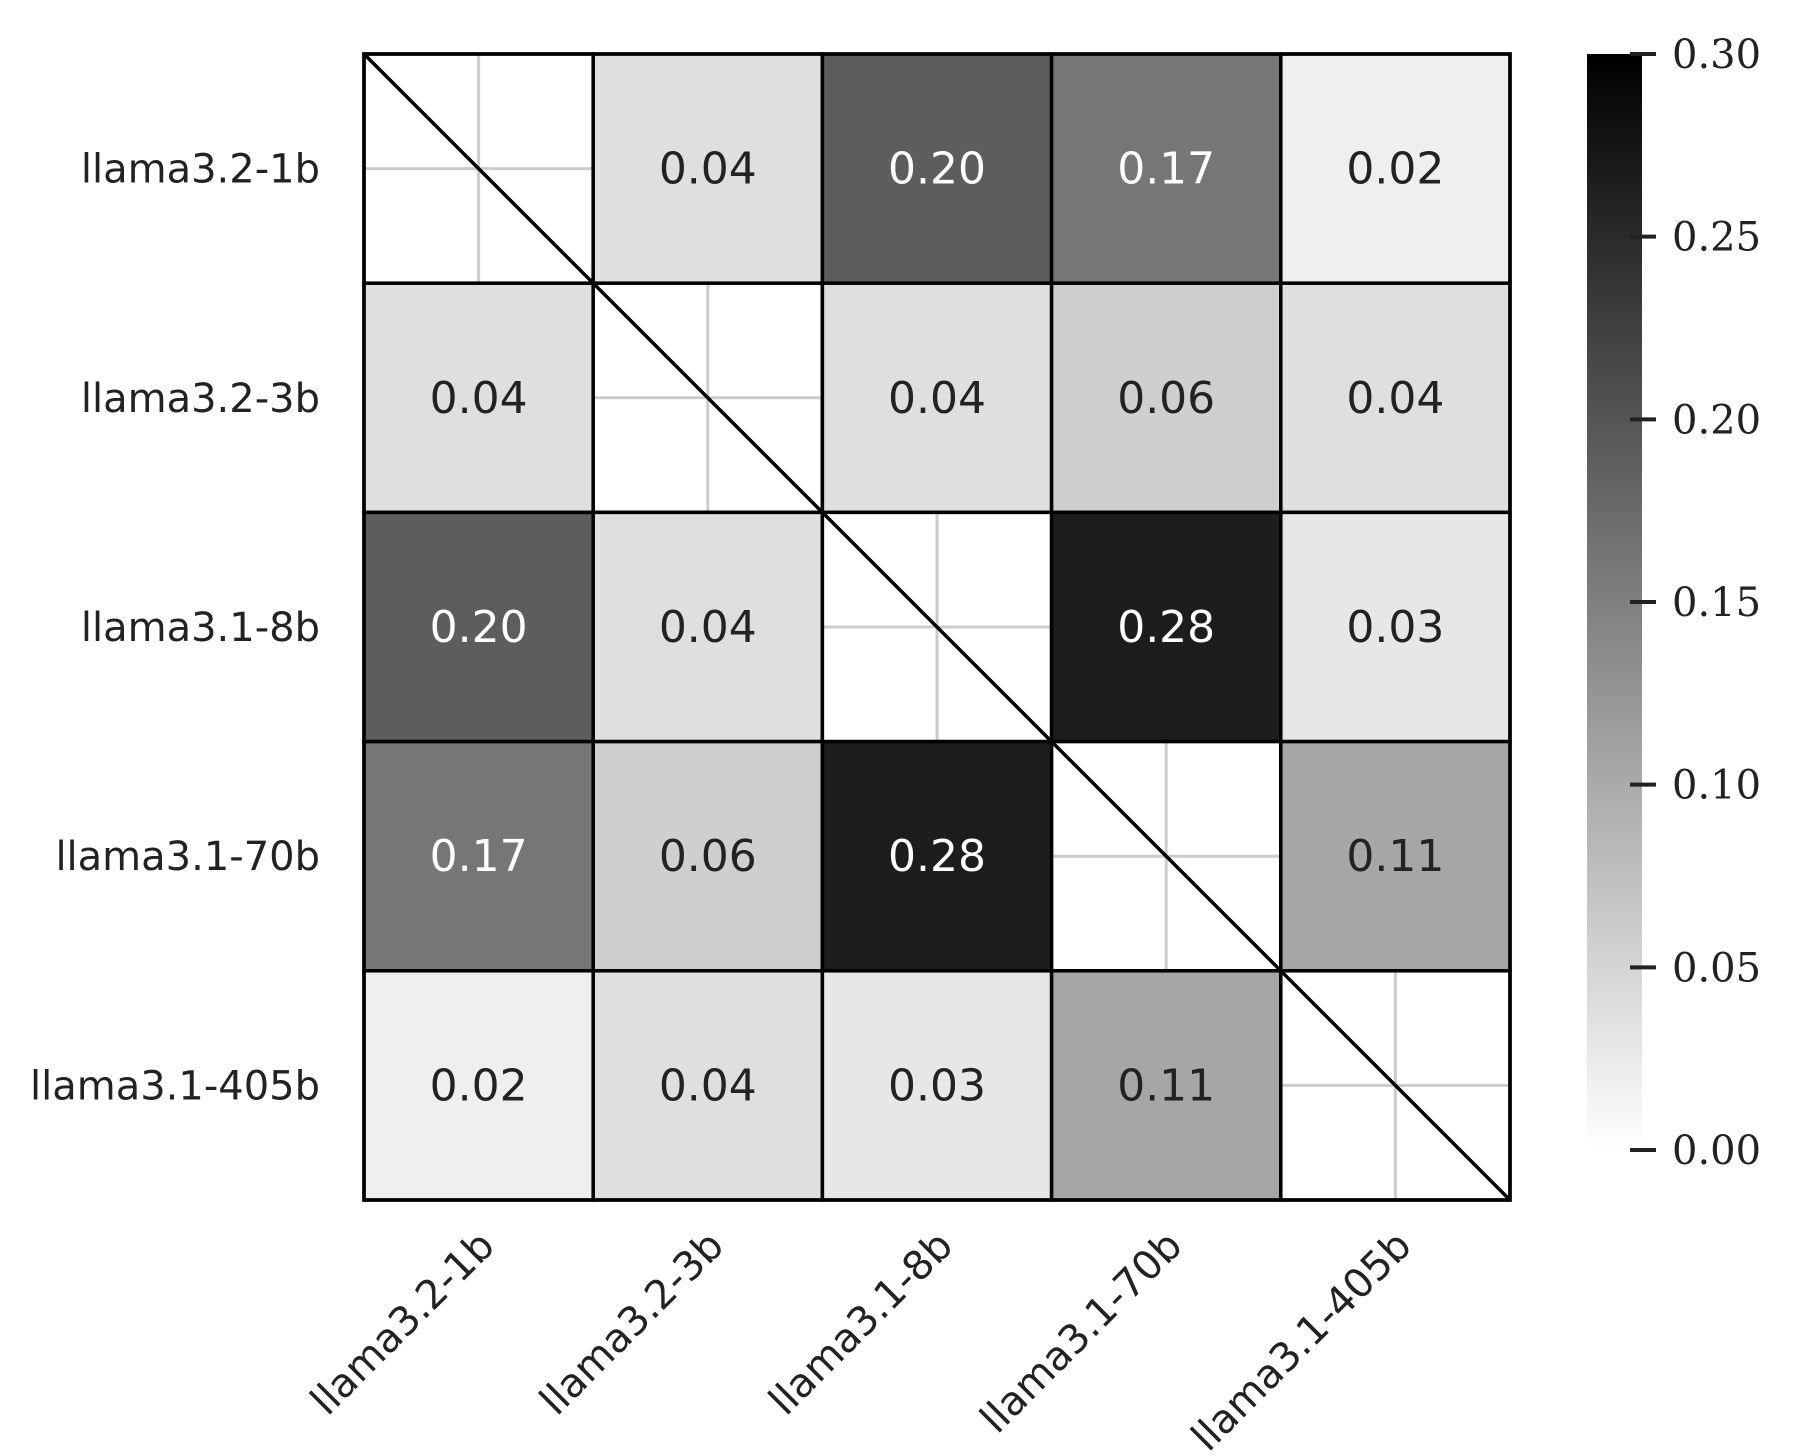  I want to click on row-tick-label: llama3.1-70b, so click(187, 857).